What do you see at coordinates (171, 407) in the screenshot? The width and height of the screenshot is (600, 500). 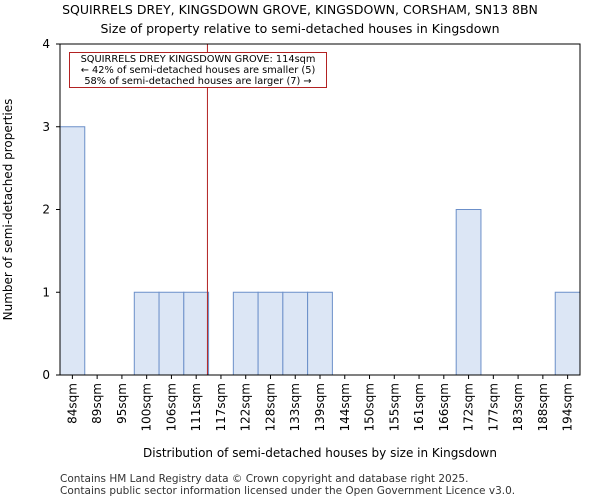 I see `x-tick-label: 106sqm` at bounding box center [171, 407].